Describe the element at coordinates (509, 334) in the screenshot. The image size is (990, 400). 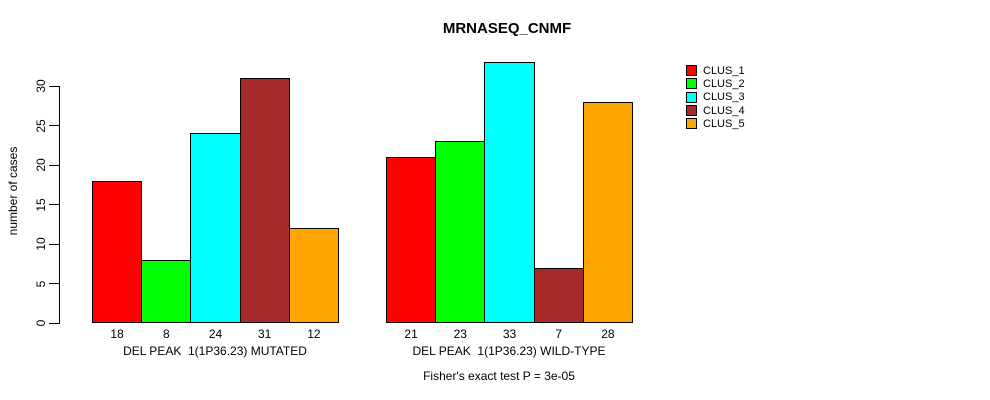
I see `bar-value-label: 33` at that location.